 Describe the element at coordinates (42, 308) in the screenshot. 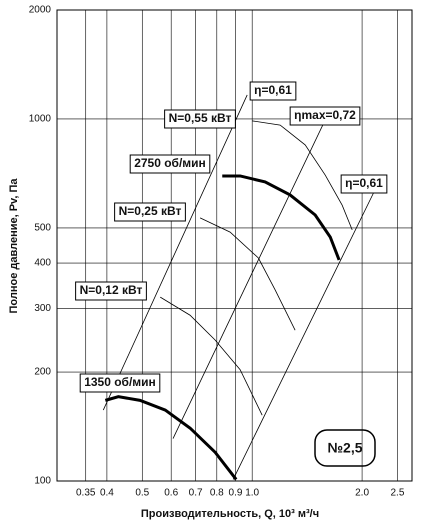

I see `y-tick-label: 300` at that location.